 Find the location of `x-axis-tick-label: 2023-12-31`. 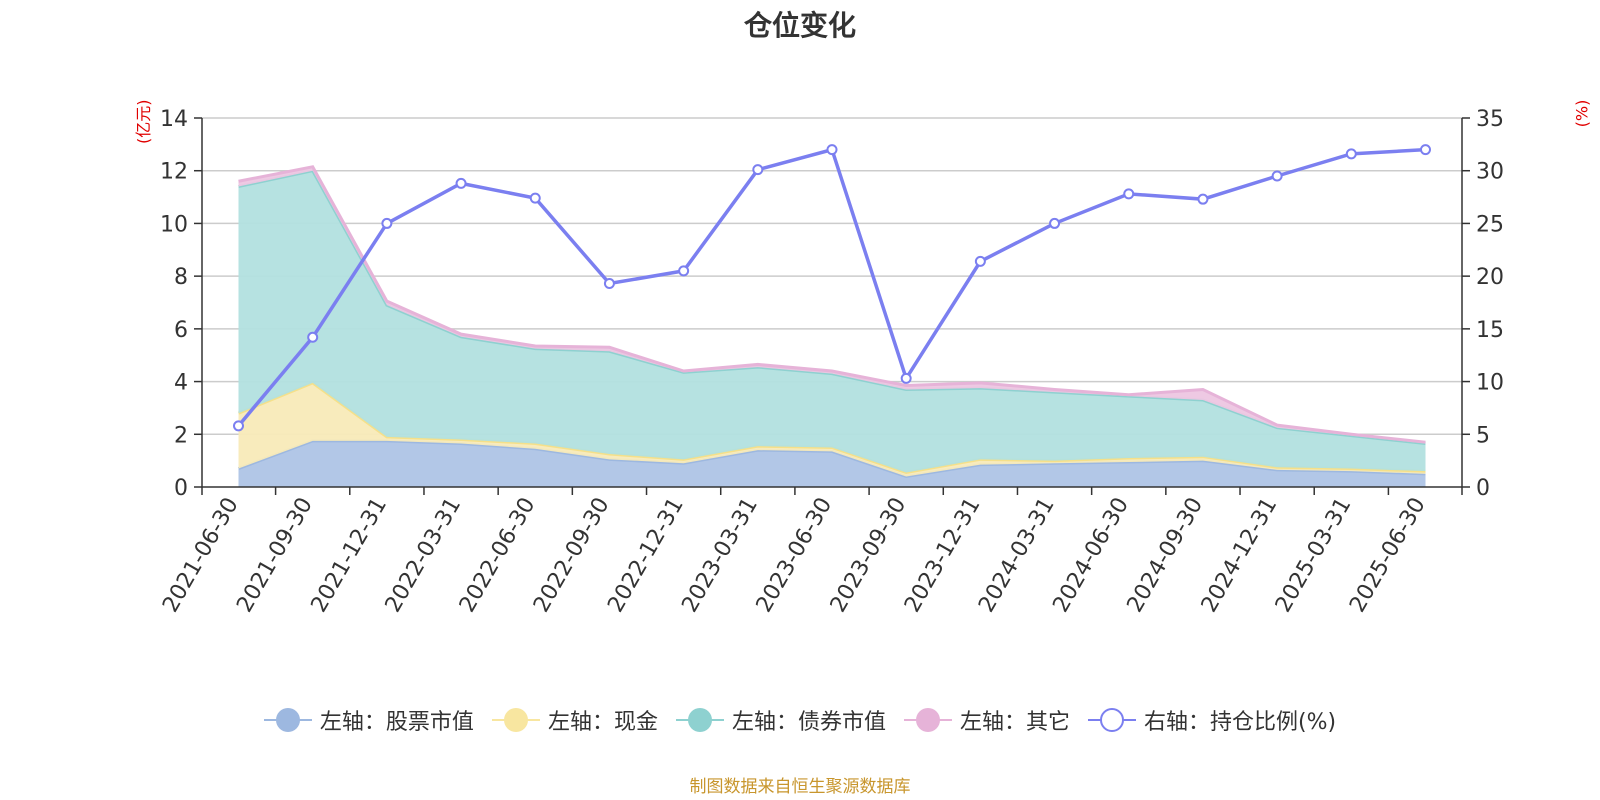

x-axis-tick-label: 2023-12-31 is located at coordinates (943, 555).